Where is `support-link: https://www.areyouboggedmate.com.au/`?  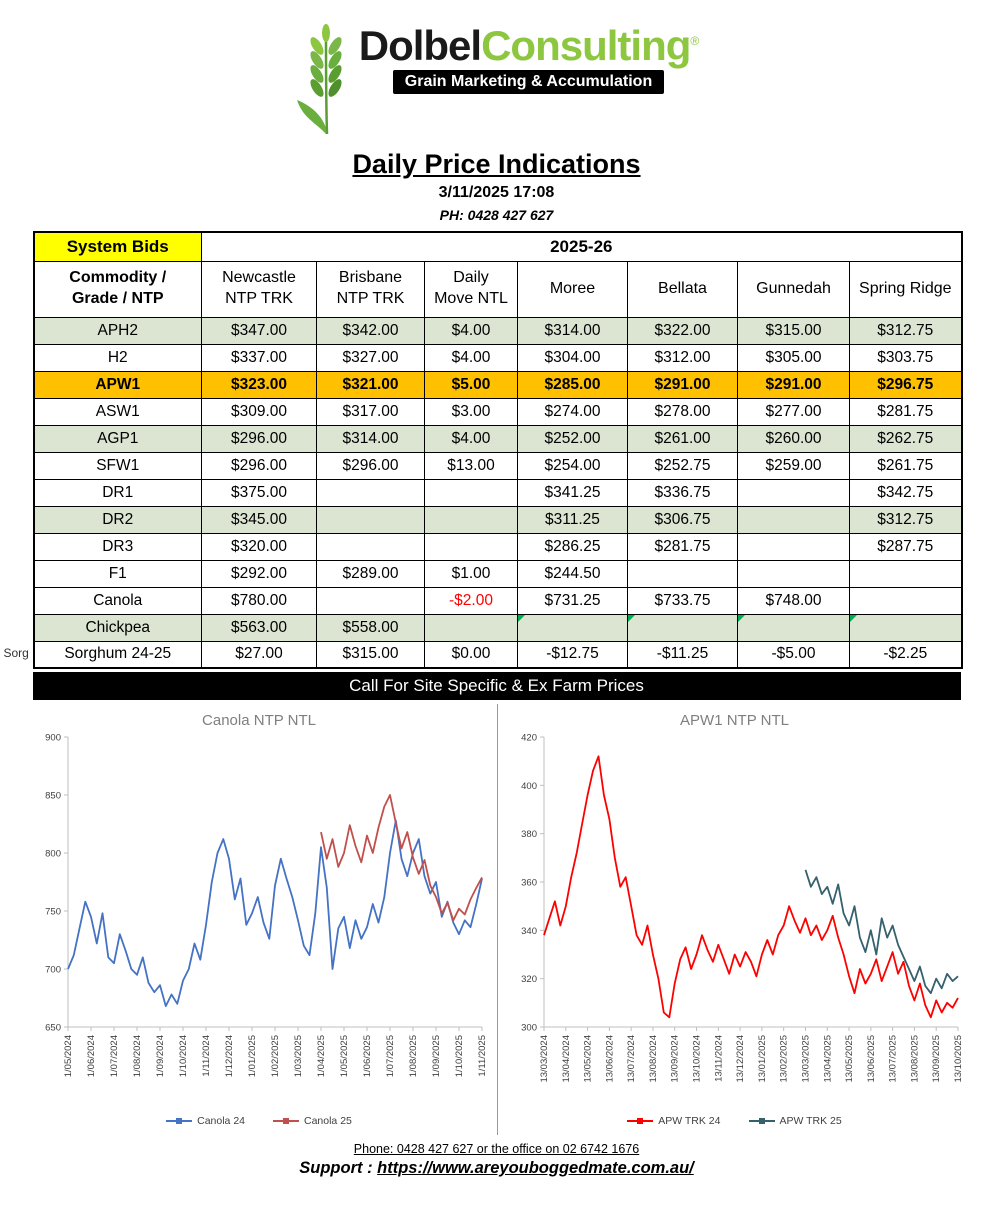 support-link: https://www.areyouboggedmate.com.au/ is located at coordinates (535, 1168).